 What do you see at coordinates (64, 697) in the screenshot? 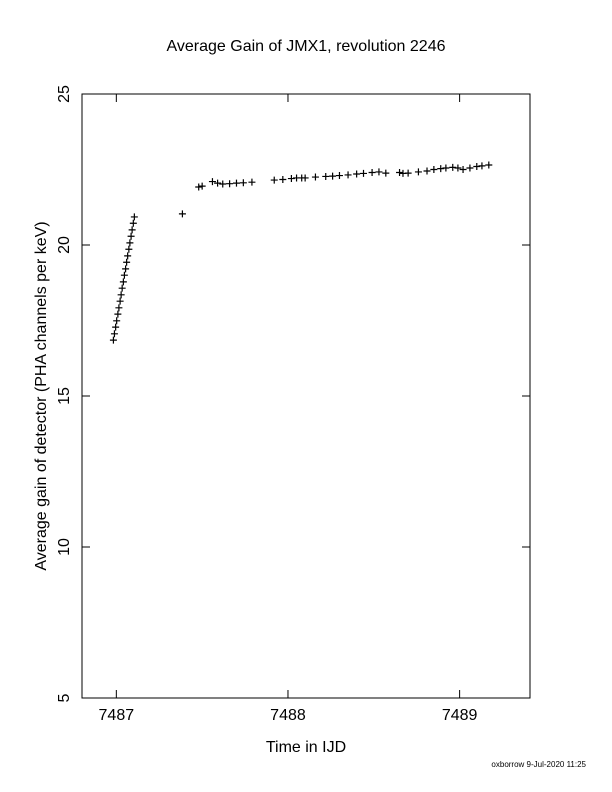
I see `y-tick-label: 5` at bounding box center [64, 697].